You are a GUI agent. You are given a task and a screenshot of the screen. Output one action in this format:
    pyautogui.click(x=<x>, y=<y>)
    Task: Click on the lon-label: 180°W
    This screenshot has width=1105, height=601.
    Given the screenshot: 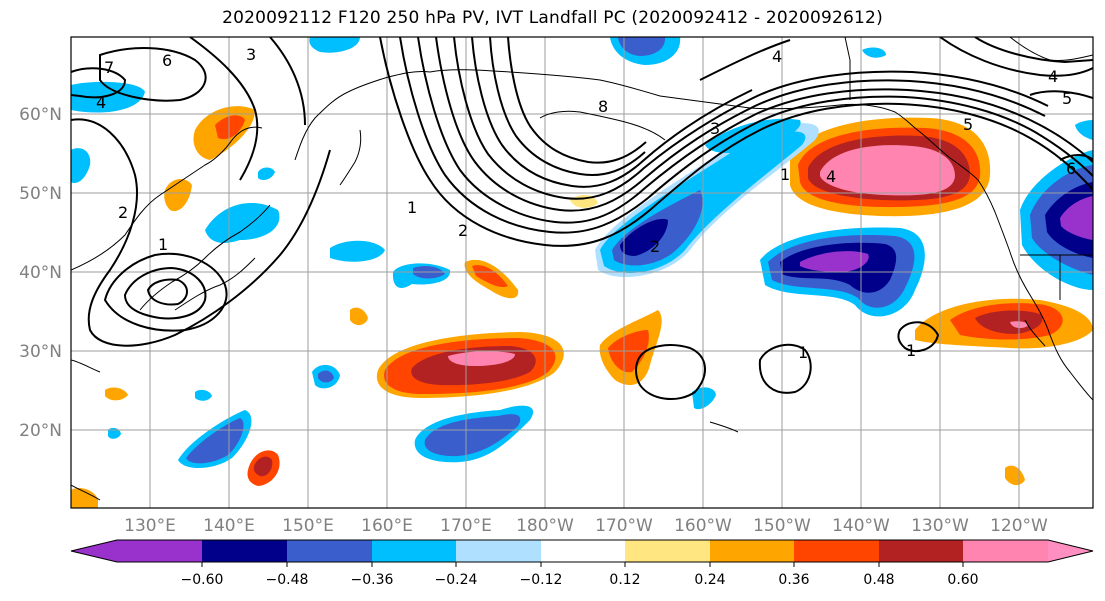 What is the action you would take?
    pyautogui.click(x=545, y=526)
    